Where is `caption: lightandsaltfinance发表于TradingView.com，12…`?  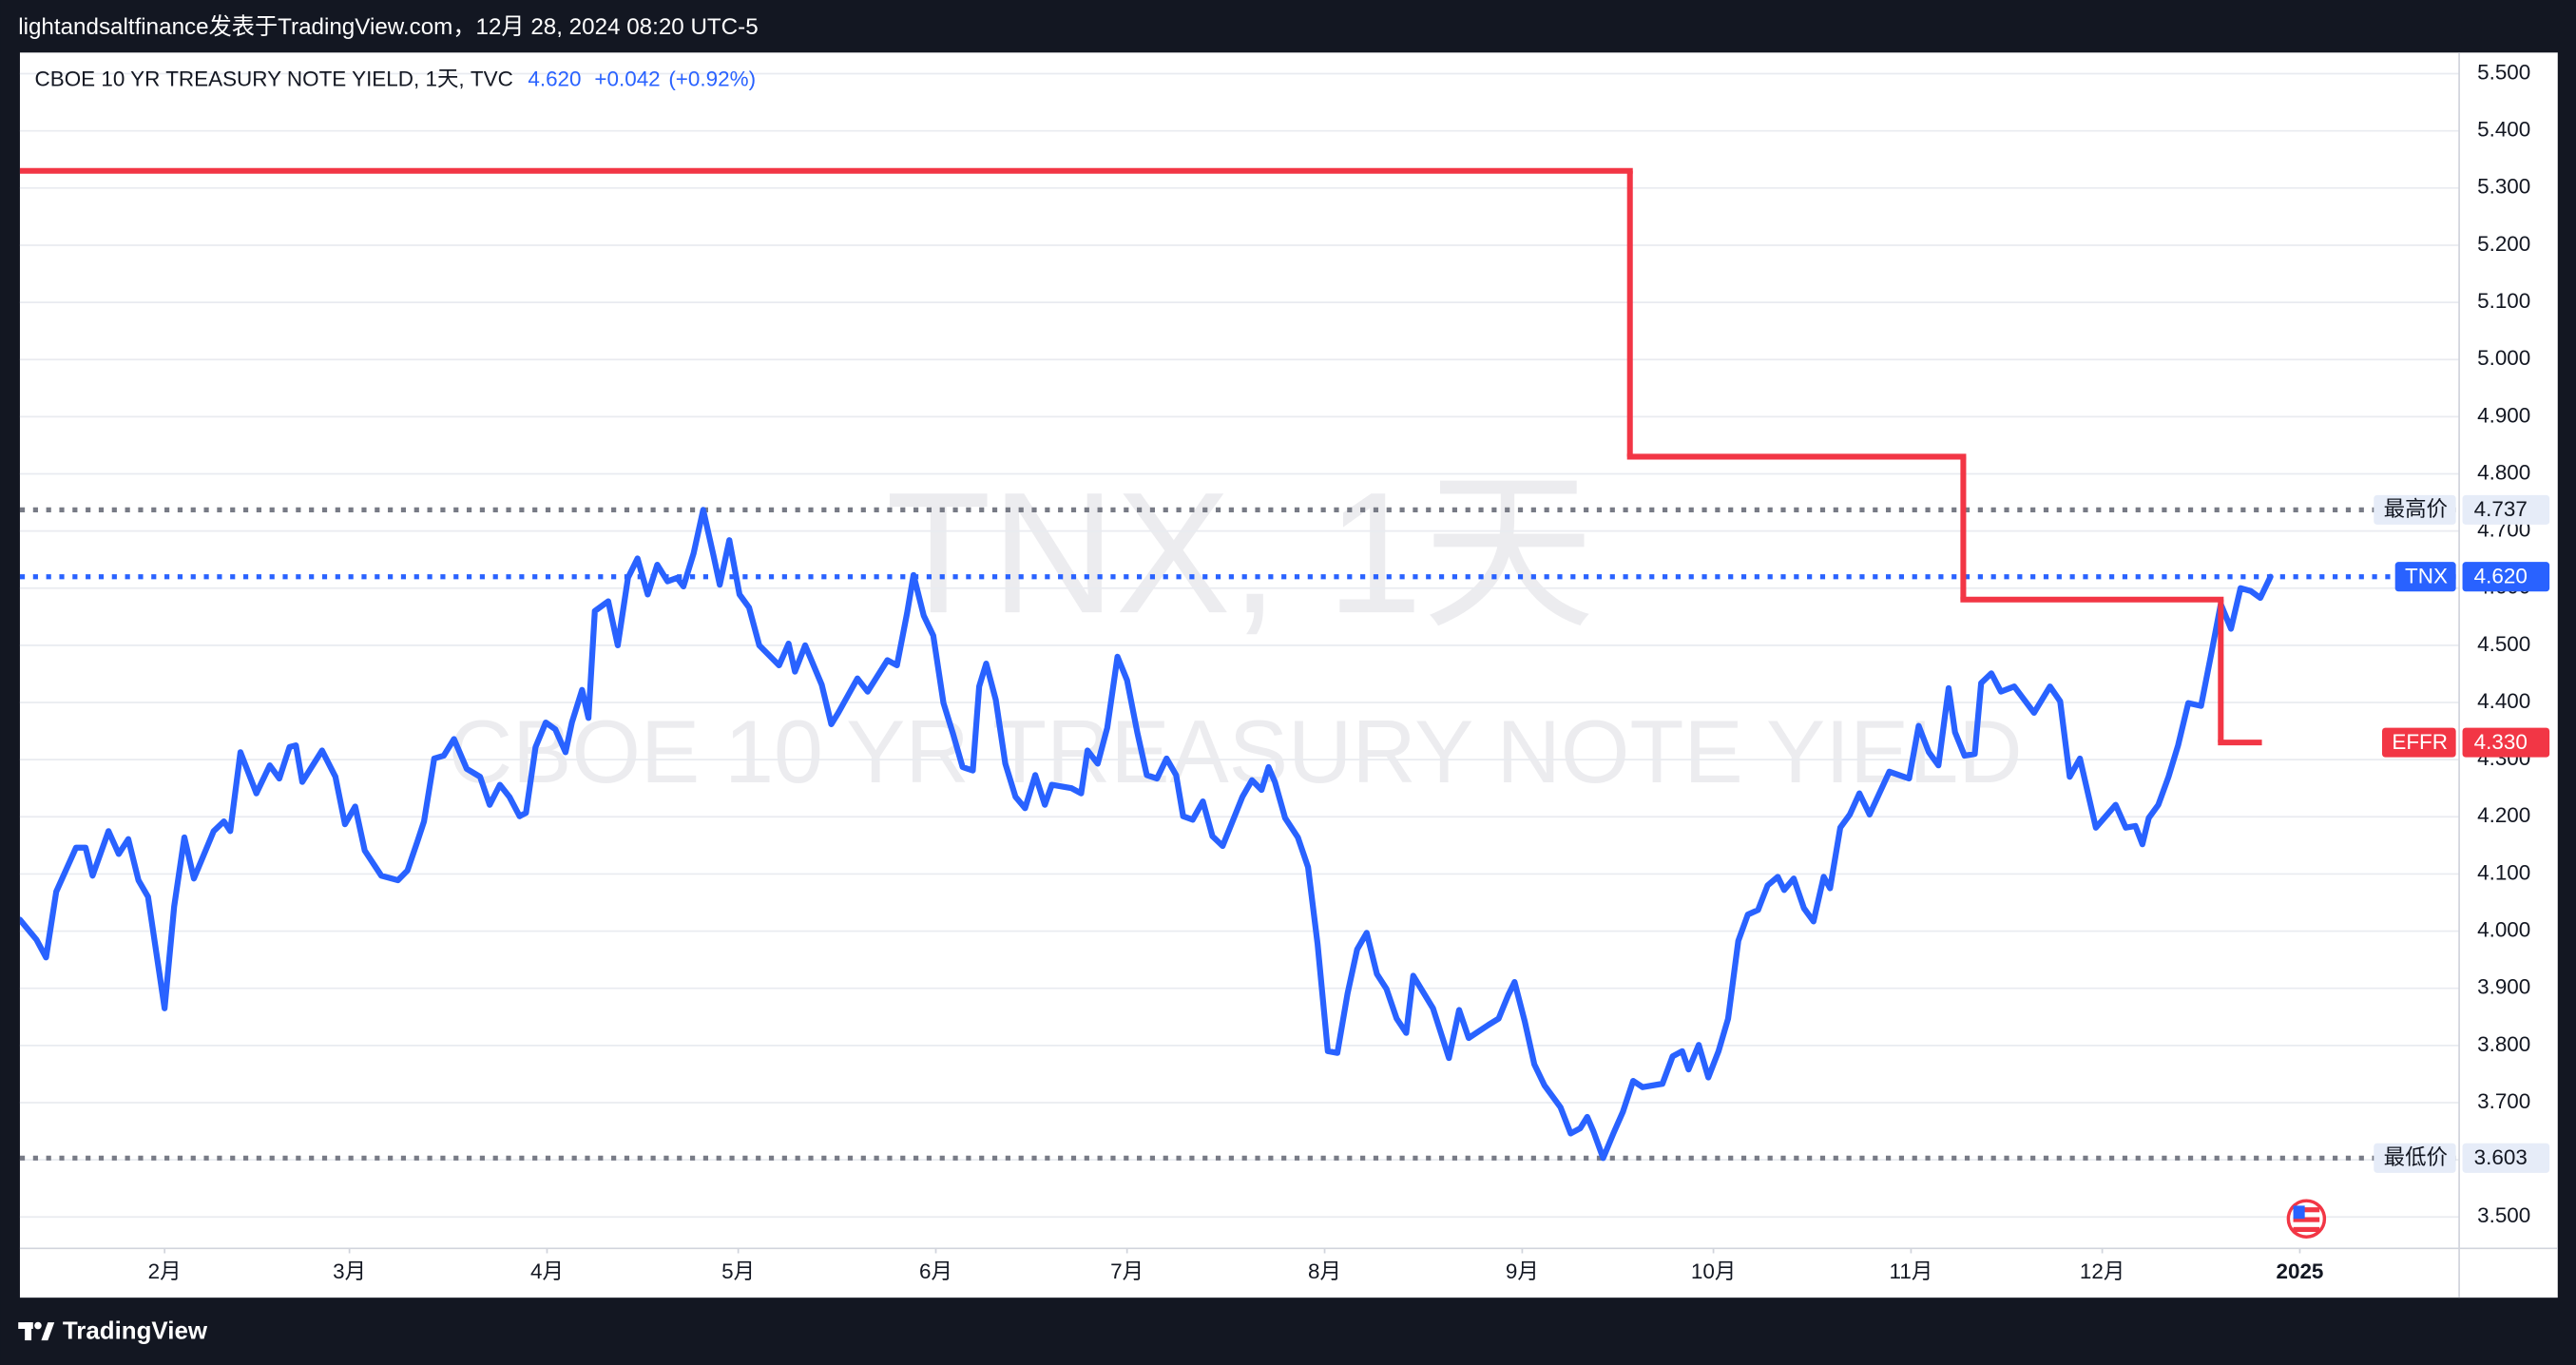 caption: lightandsaltfinance发表于TradingView.com，12… is located at coordinates (388, 27).